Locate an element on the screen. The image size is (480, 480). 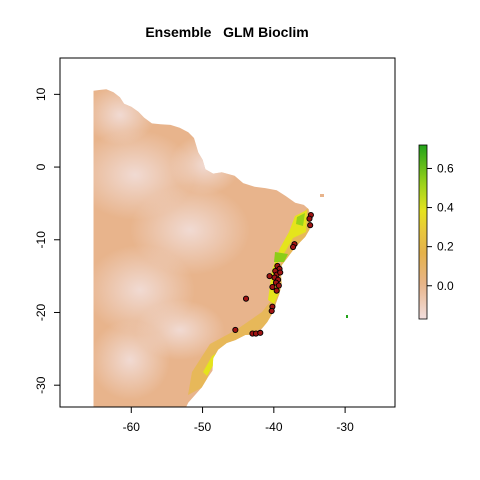
y-tick-label: 10 is located at coordinates (41, 94).